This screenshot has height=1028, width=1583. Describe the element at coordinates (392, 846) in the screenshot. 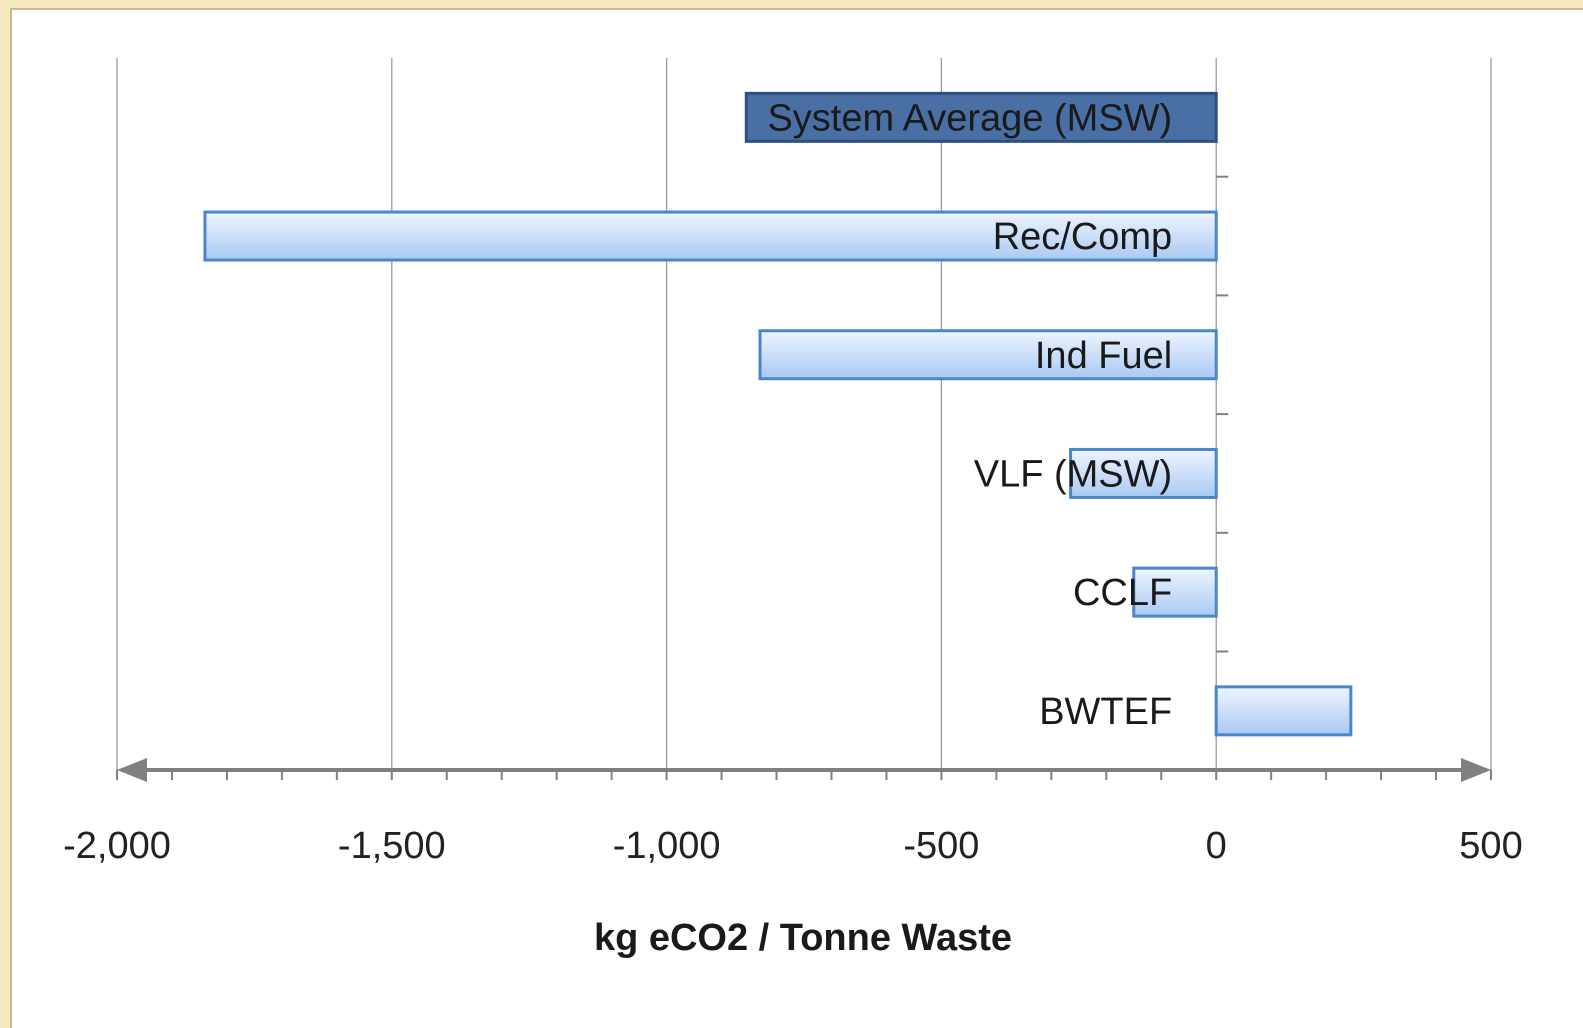

I see `x-tick-label: -1,500` at that location.